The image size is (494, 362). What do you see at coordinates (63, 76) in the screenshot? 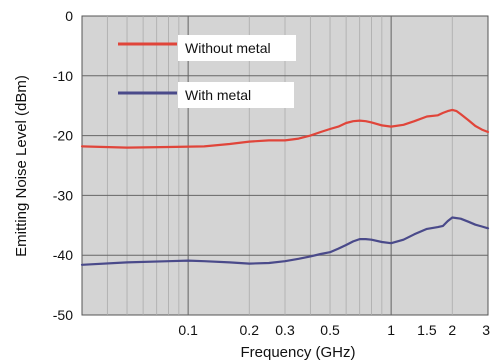
I see `y-tick-label: -10` at bounding box center [63, 76].